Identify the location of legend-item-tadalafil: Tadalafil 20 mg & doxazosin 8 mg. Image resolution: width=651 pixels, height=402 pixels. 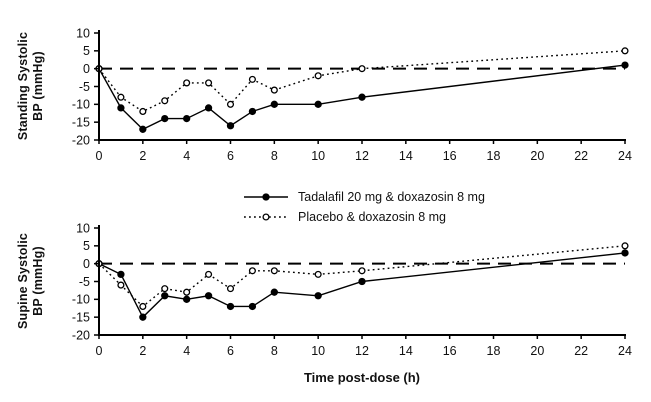
(364, 196).